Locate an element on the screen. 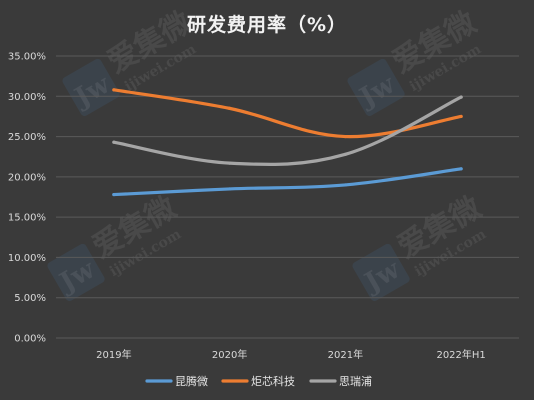  legend-label: 炬芯科技 is located at coordinates (273, 381).